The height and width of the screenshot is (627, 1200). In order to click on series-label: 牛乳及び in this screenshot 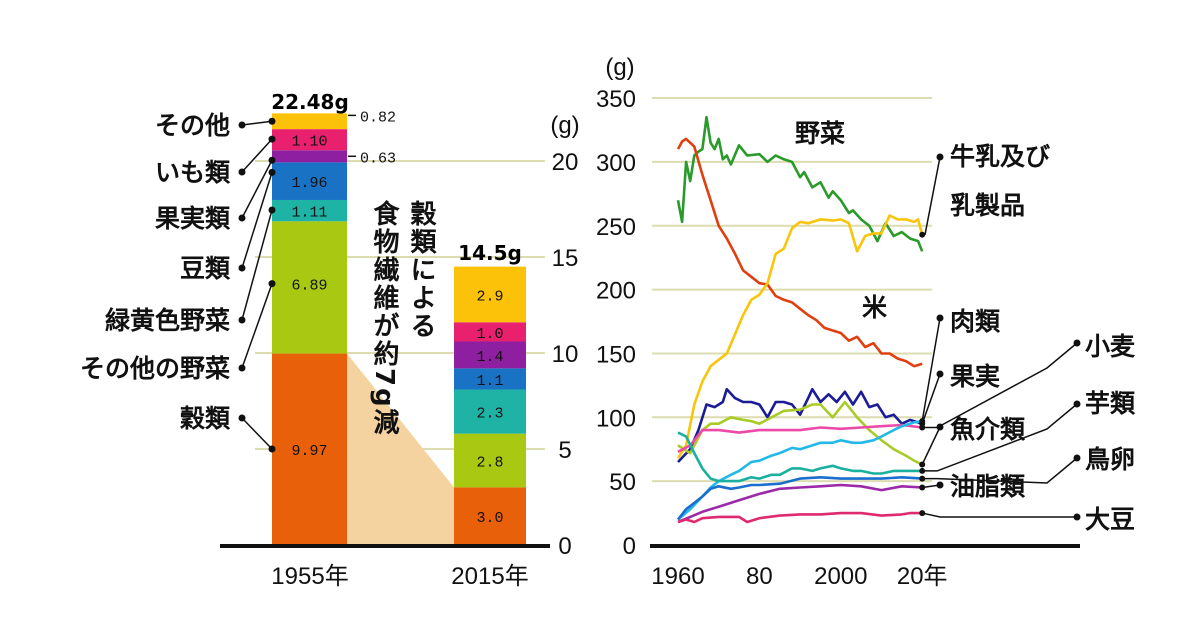, I will do `click(1000, 156)`.